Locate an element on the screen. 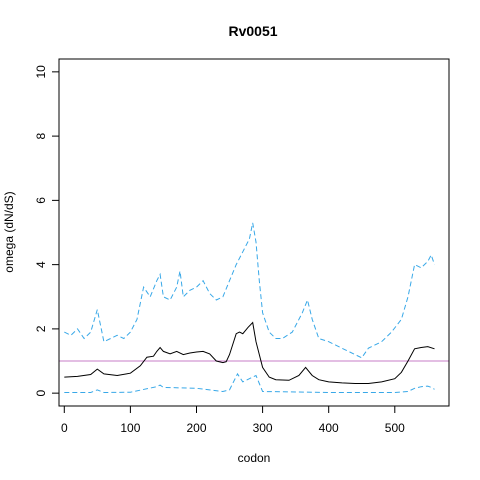  x-tick-label: 200 is located at coordinates (196, 428).